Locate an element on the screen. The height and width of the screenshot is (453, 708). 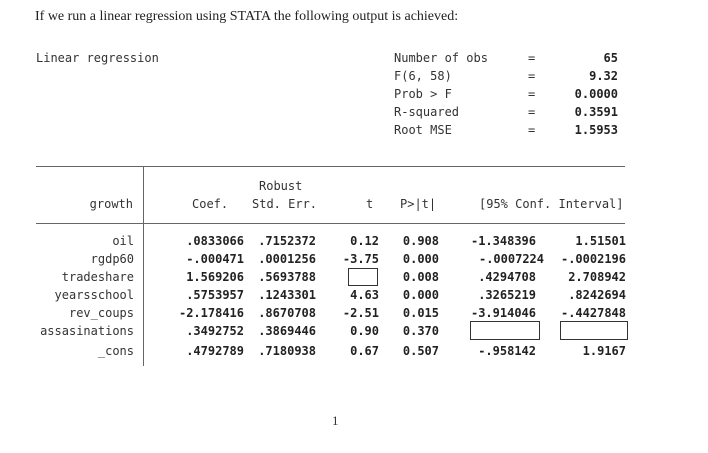
row-ci-low: -.0007224 is located at coordinates (511, 259).